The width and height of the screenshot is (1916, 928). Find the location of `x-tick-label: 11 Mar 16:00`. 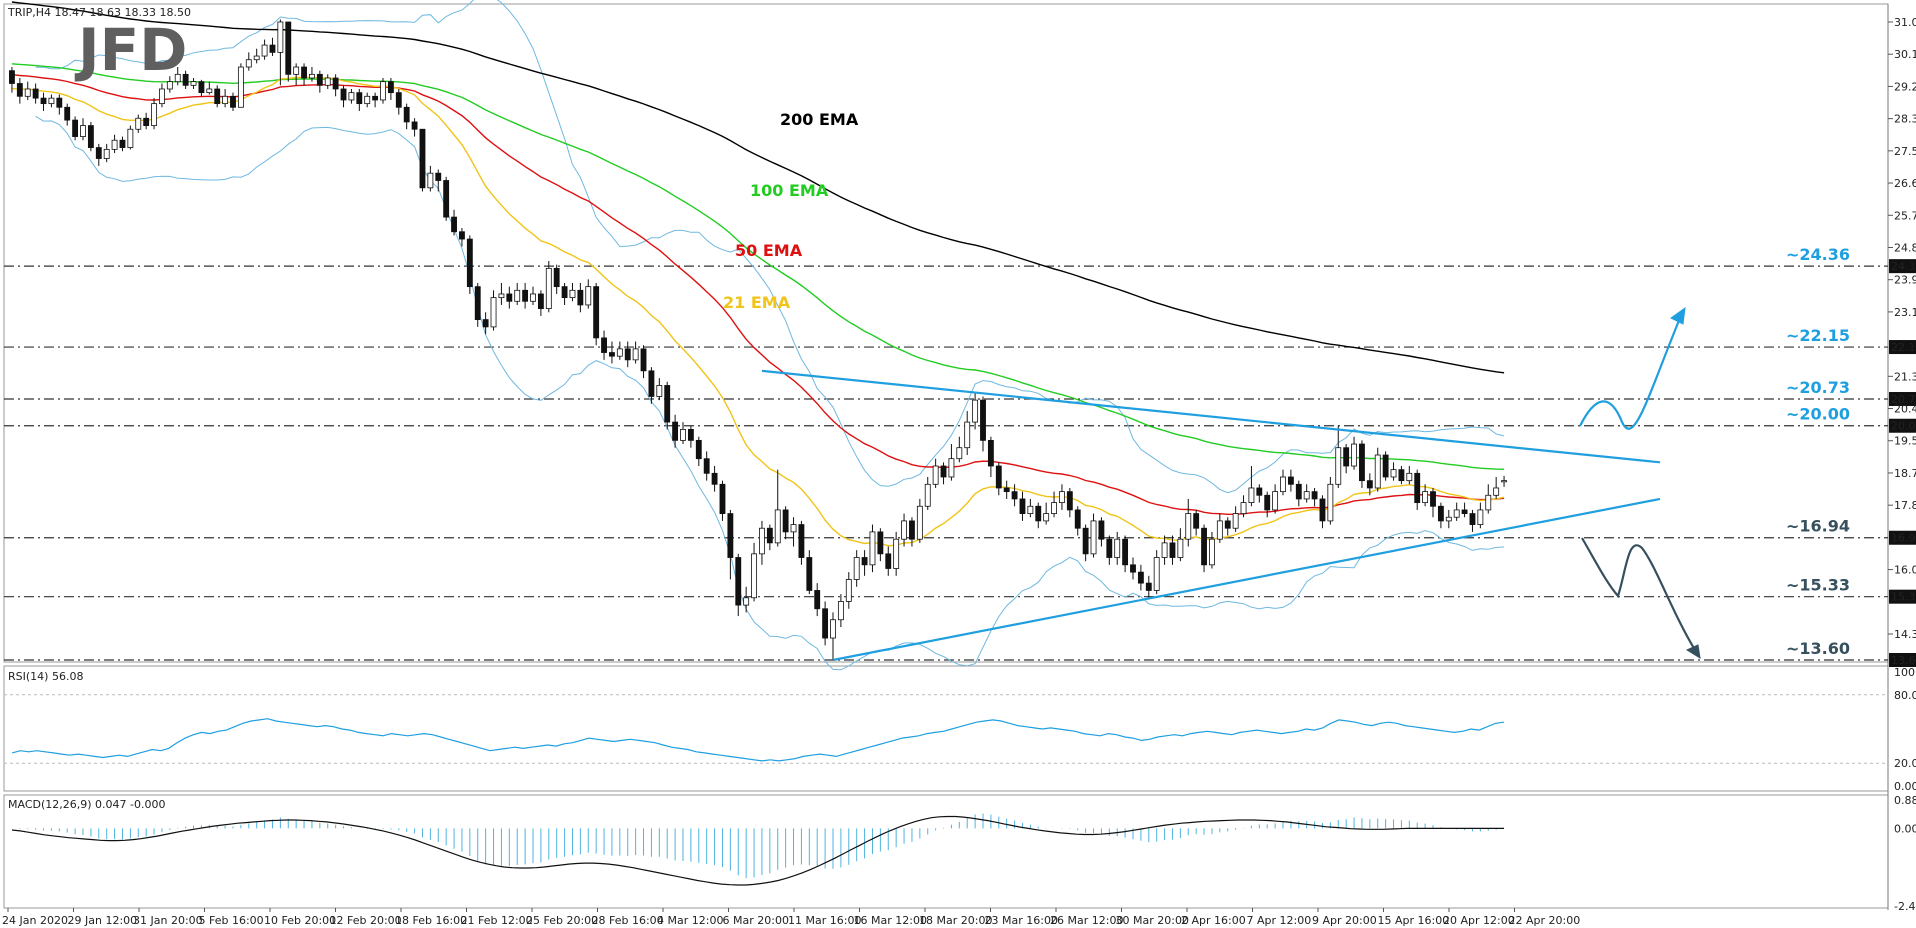

x-tick-label: 11 Mar 16:00 is located at coordinates (824, 920).